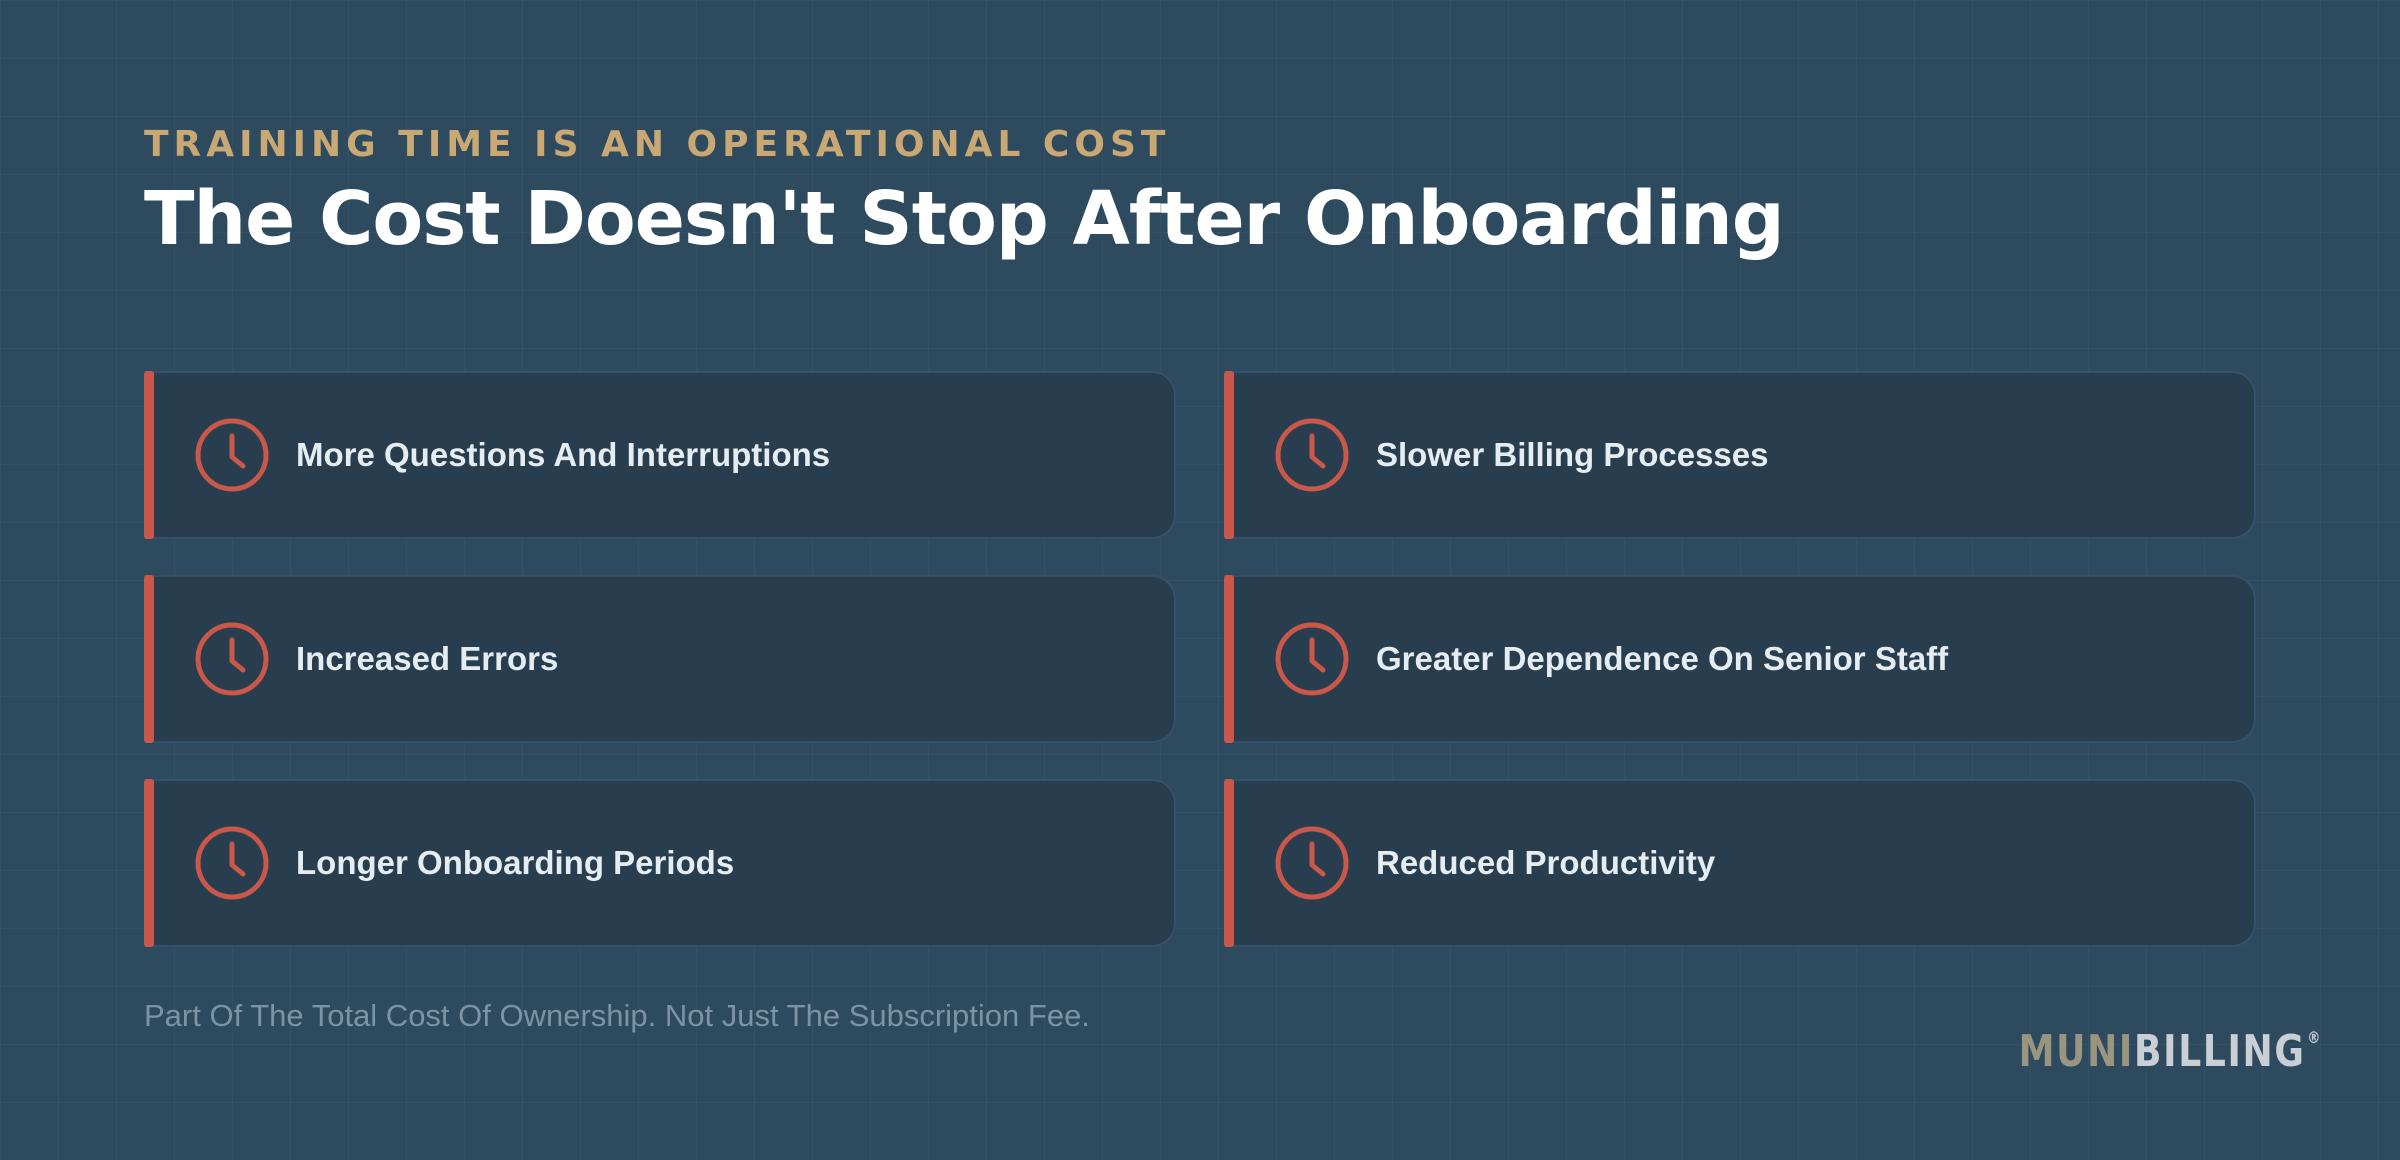  I want to click on logo-part-billing: BILLING, so click(2219, 1051).